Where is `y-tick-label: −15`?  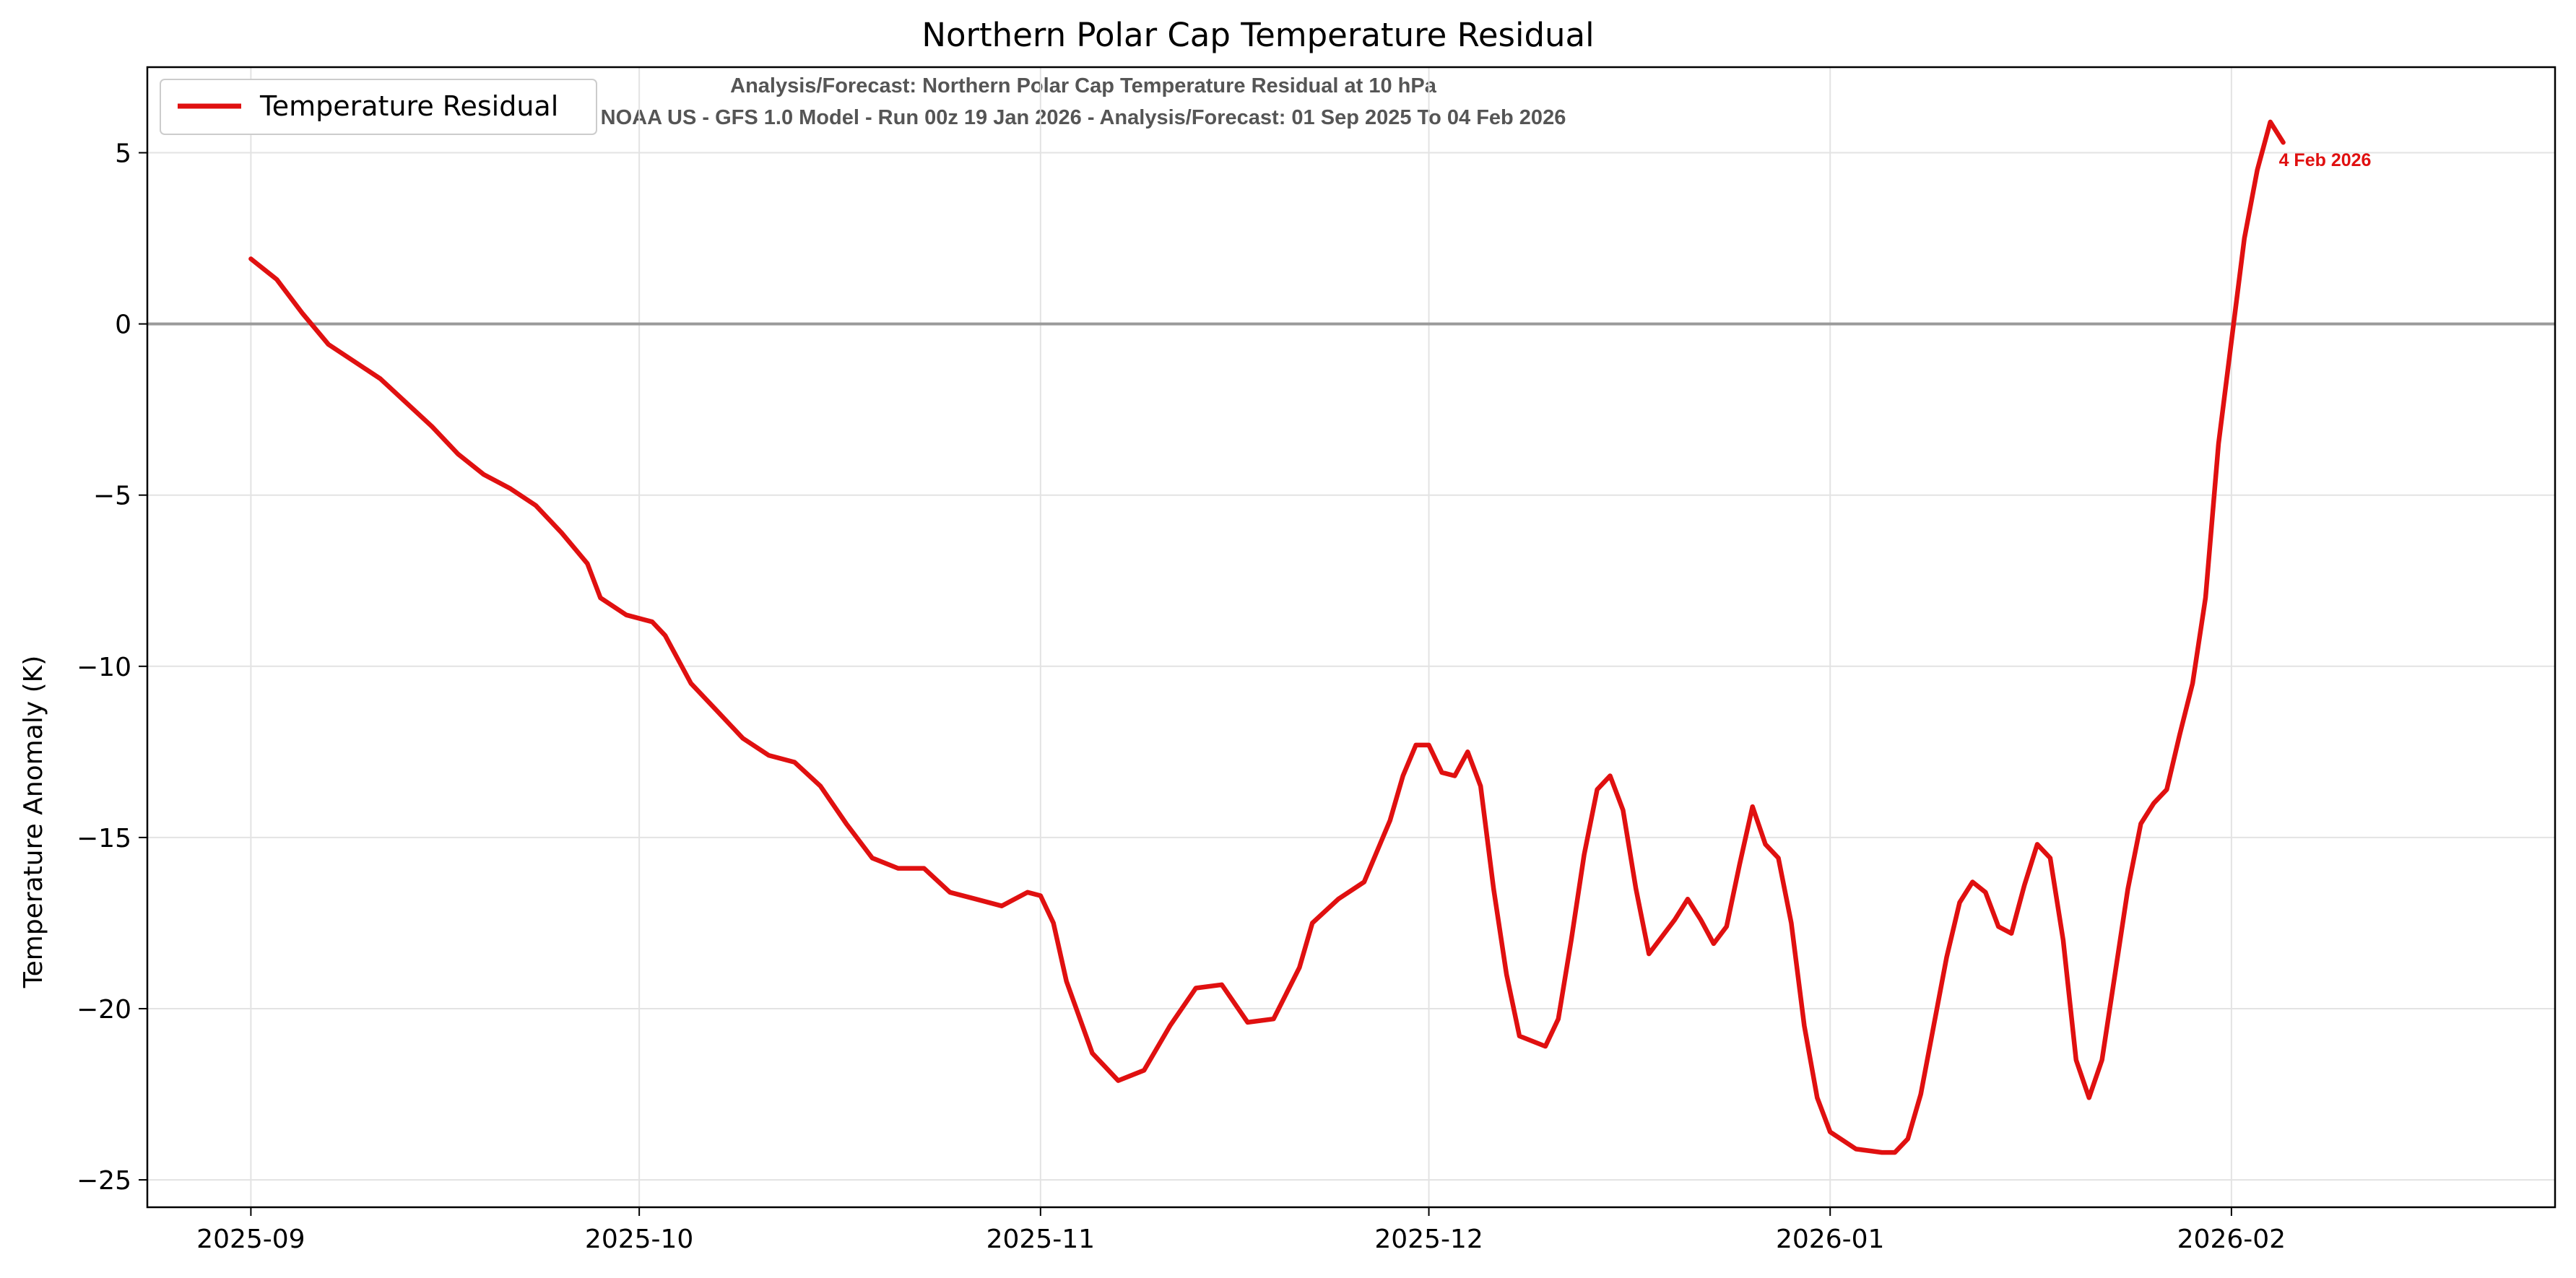
y-tick-label: −15 is located at coordinates (104, 839).